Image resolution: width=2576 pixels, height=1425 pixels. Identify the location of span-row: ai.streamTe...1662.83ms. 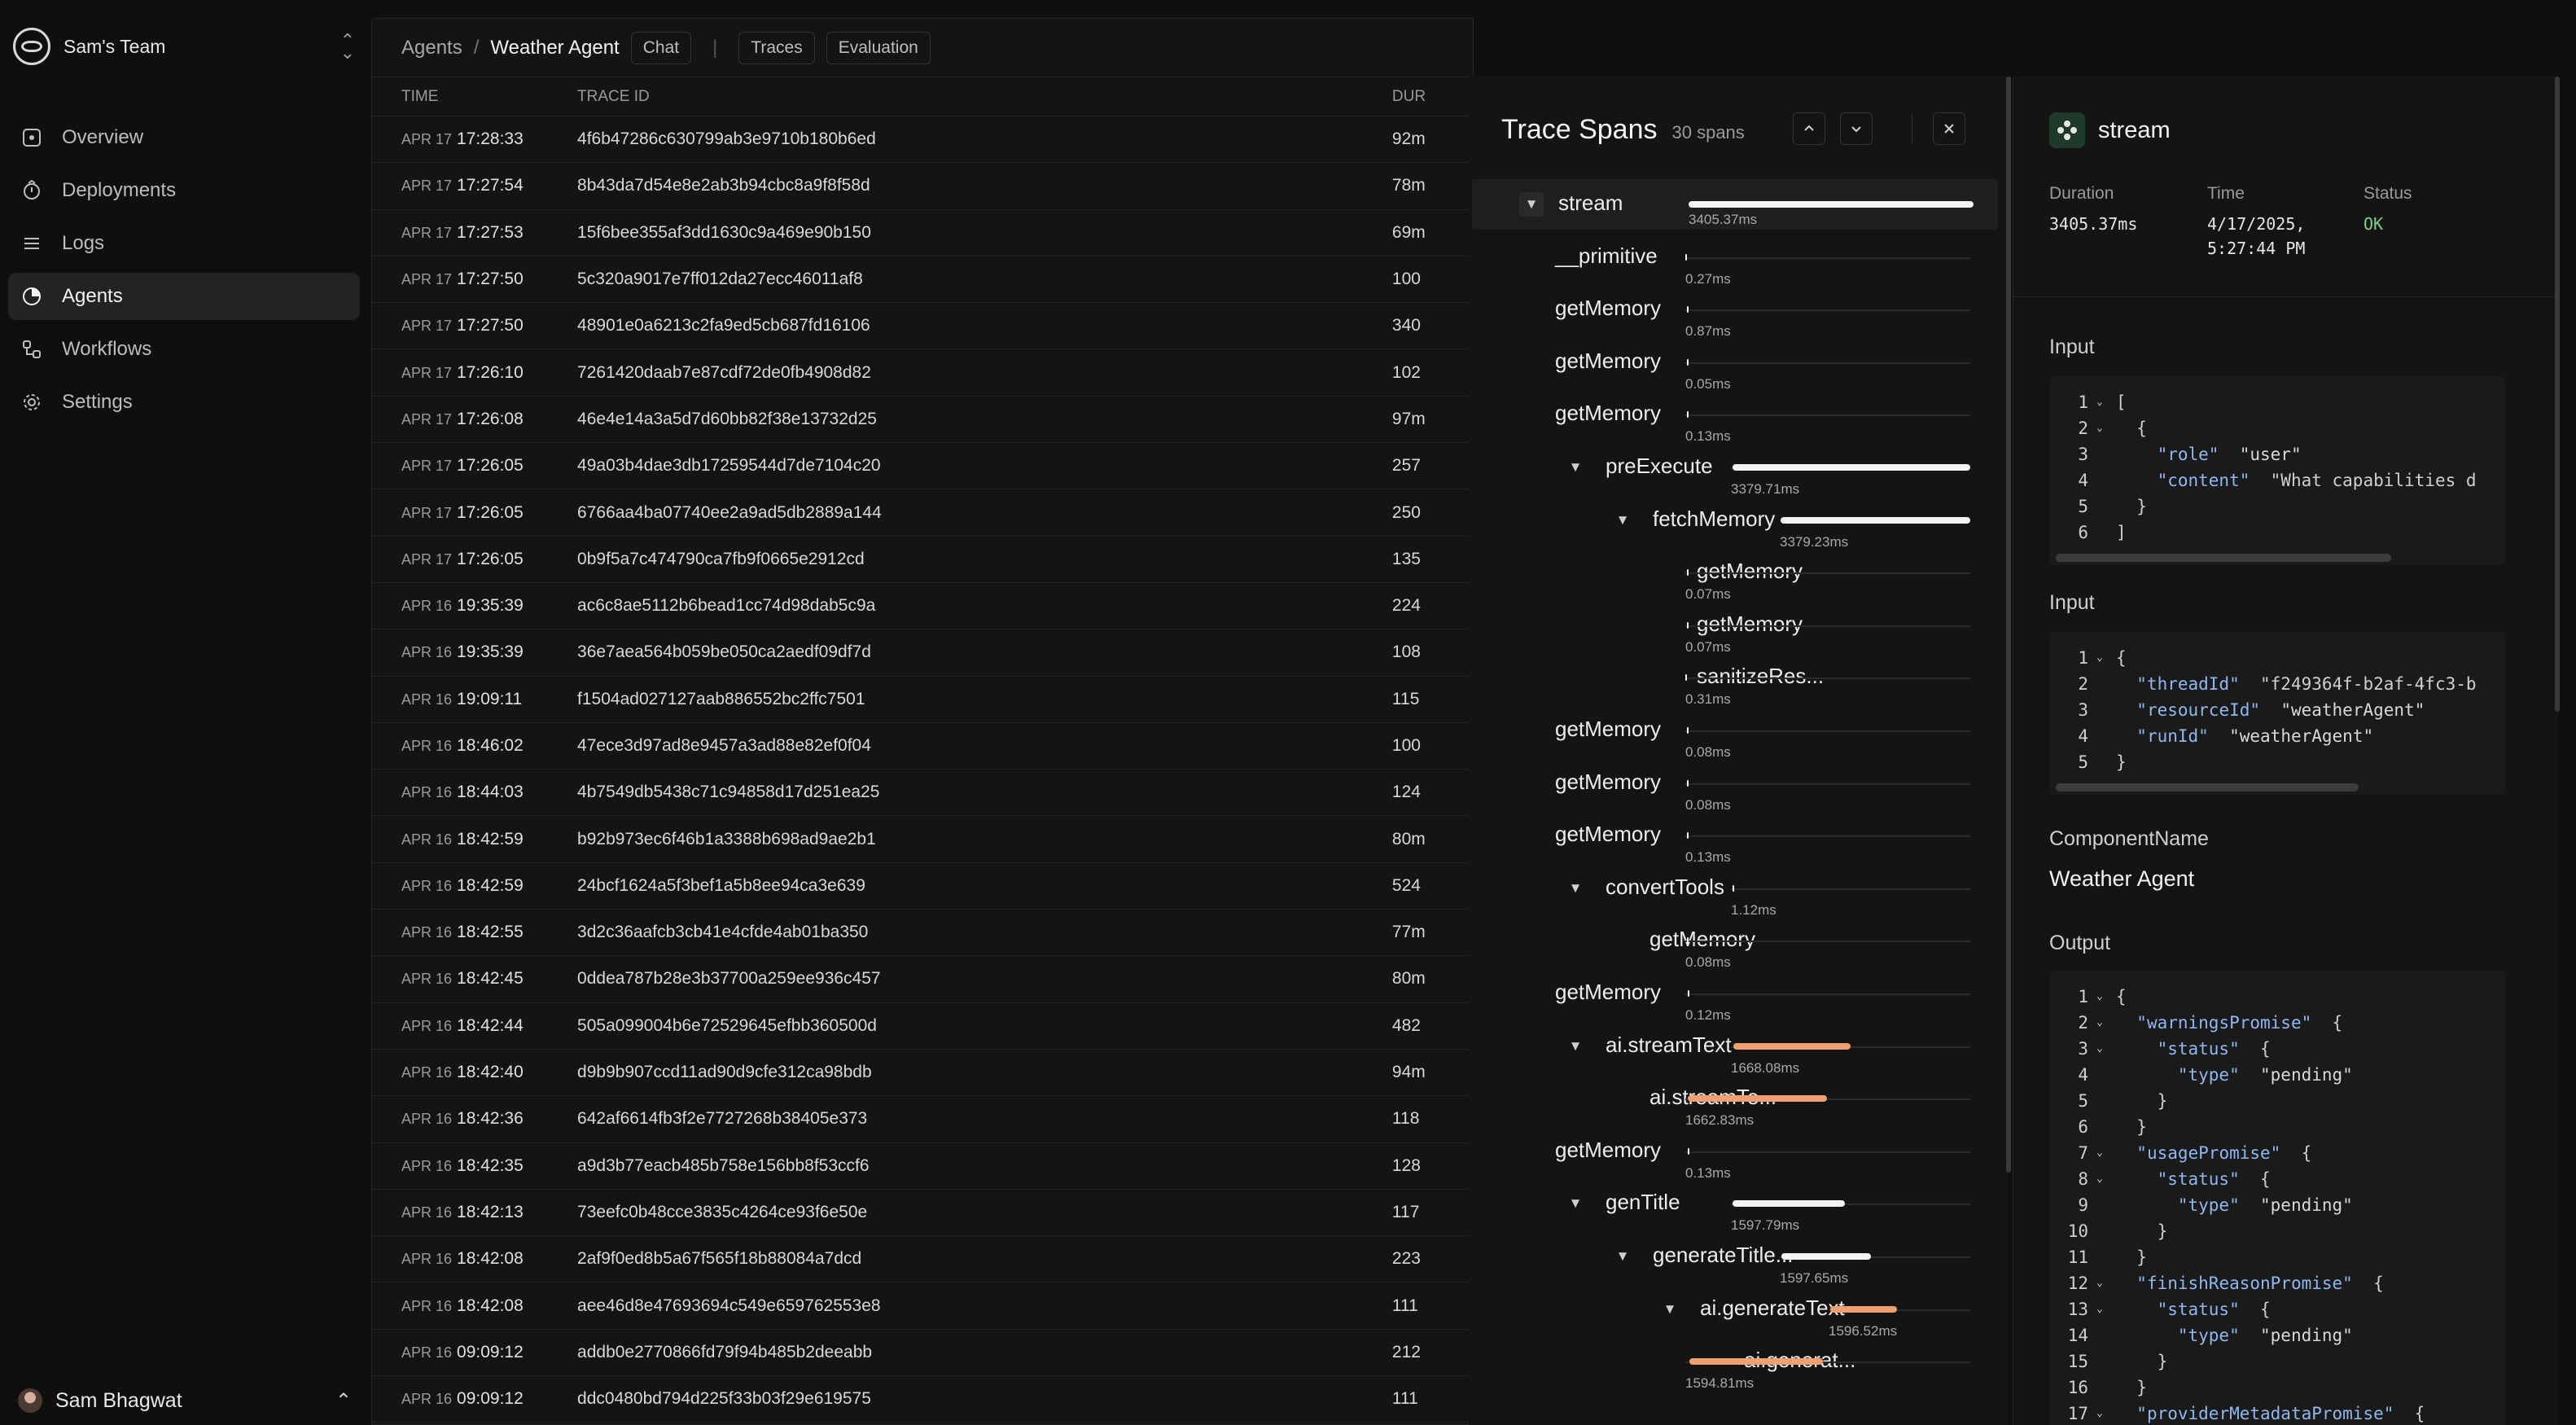
(1733, 1100).